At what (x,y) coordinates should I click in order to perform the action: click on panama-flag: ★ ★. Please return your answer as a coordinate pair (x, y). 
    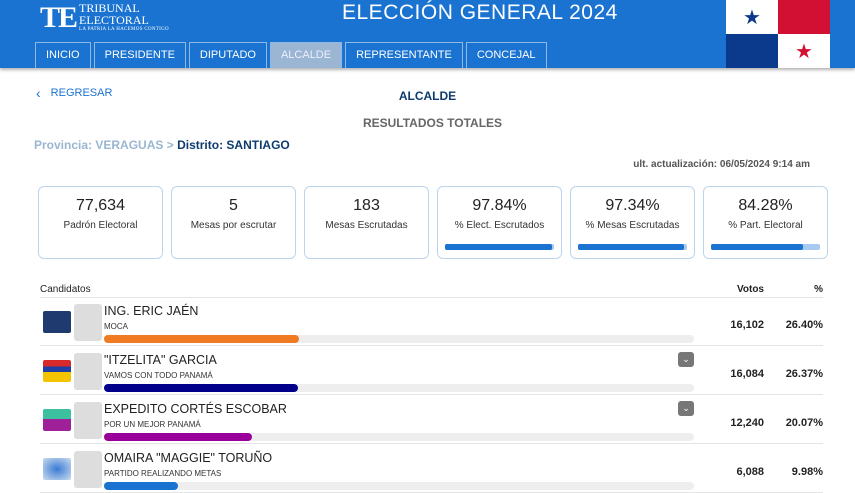
    Looking at the image, I should click on (778, 34).